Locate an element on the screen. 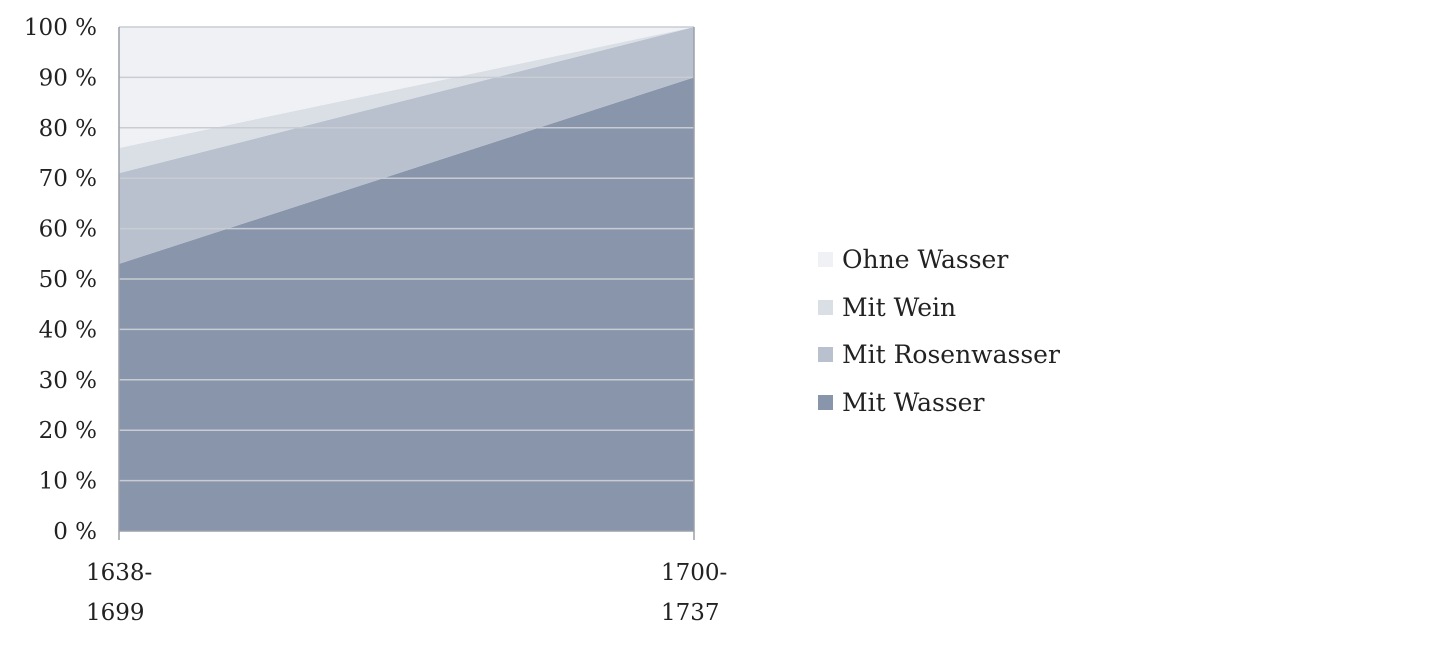 The width and height of the screenshot is (1440, 648). area-mit-rosenwasser is located at coordinates (406, 145).